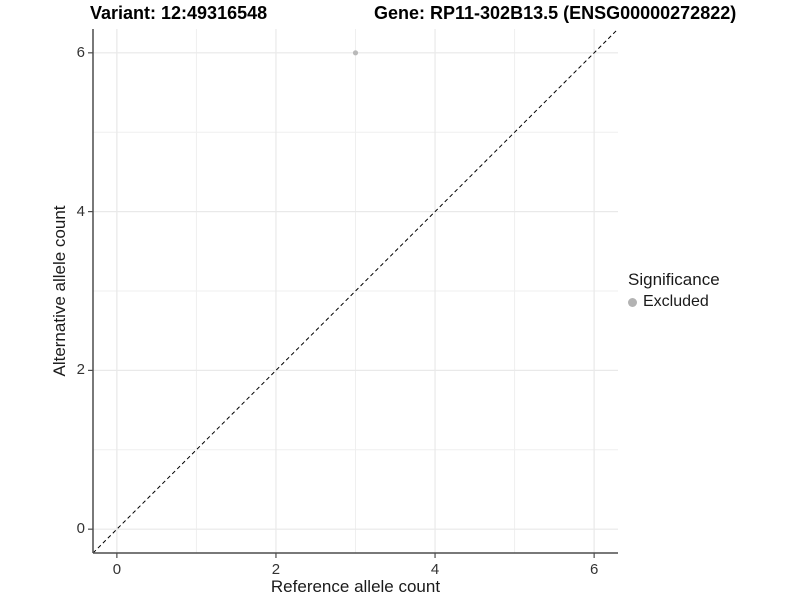  What do you see at coordinates (80, 52) in the screenshot?
I see `y-tick-label: 6` at bounding box center [80, 52].